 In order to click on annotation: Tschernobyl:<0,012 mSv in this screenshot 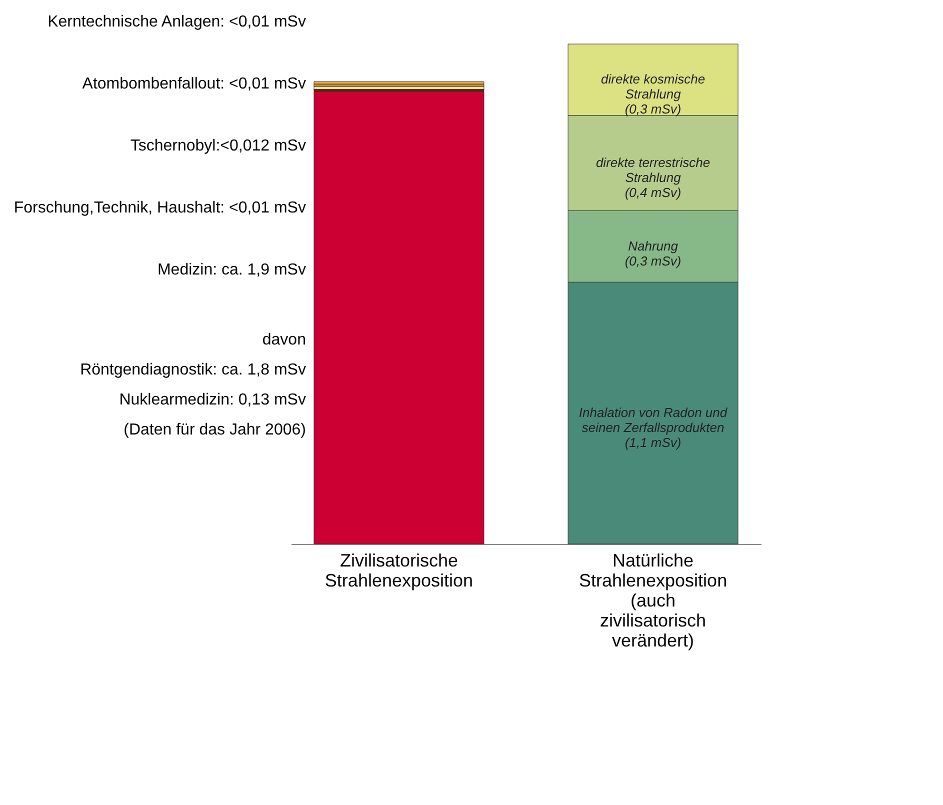, I will do `click(218, 146)`.